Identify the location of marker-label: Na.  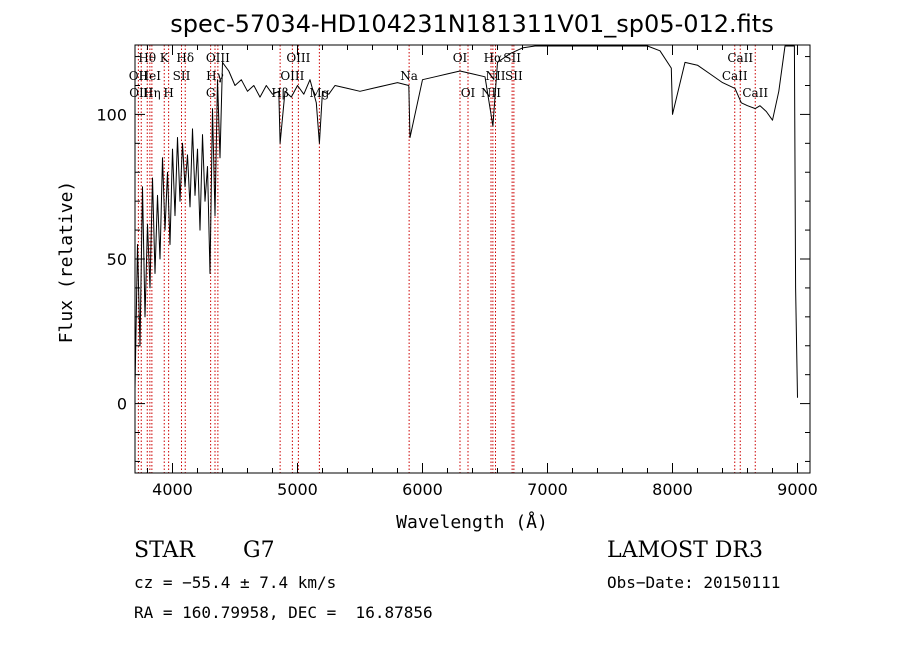
(409, 76).